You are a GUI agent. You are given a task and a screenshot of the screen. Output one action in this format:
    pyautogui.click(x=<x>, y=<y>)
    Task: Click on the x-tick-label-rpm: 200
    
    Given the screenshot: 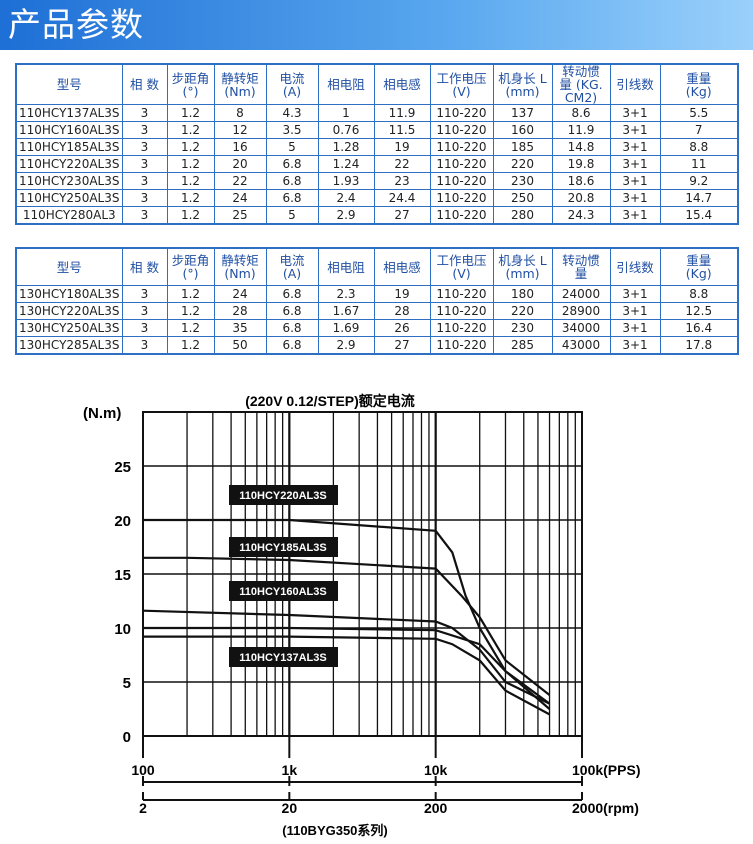 What is the action you would take?
    pyautogui.click(x=436, y=808)
    